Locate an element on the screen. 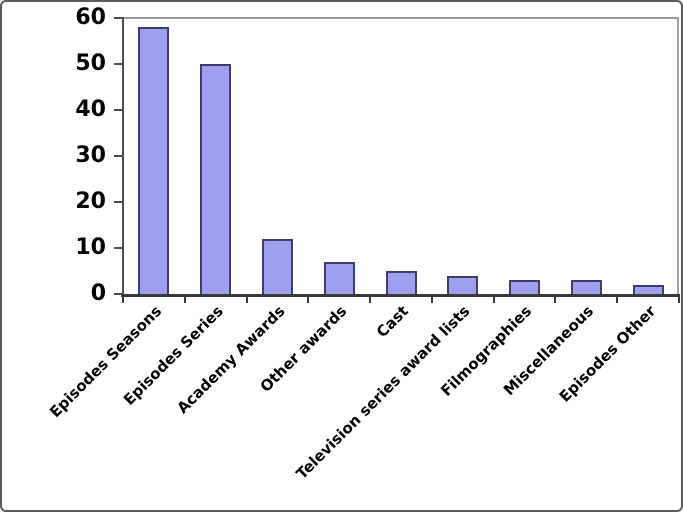 Image resolution: width=683 pixels, height=512 pixels. y-axis-tick-label: 20 is located at coordinates (90, 201).